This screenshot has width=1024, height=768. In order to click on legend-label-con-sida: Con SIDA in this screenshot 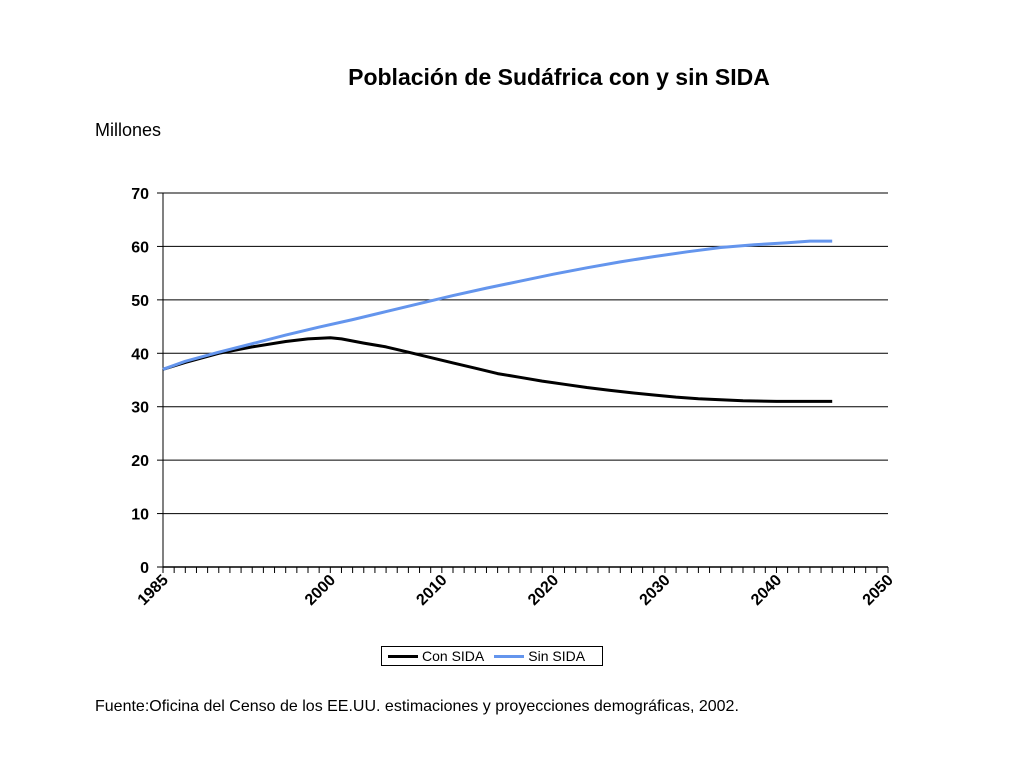, I will do `click(453, 656)`.